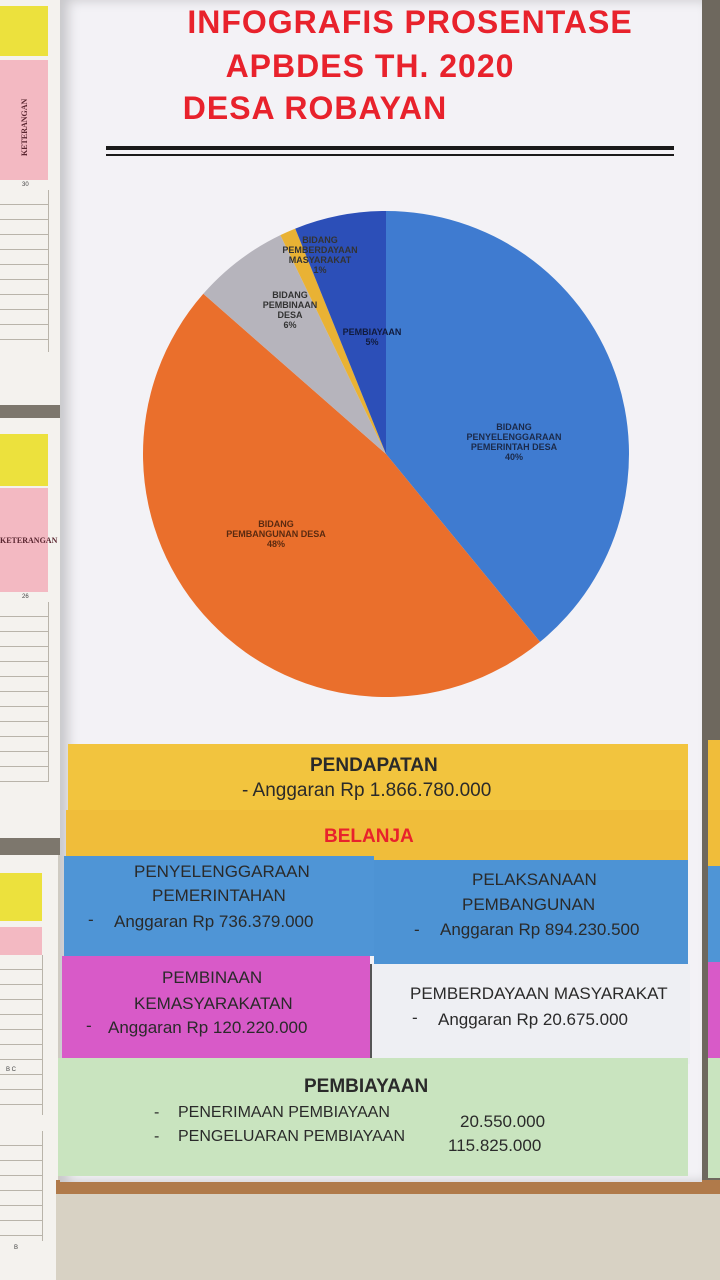 The width and height of the screenshot is (720, 1280). Describe the element at coordinates (320, 240) in the screenshot. I see `pie-label-s4-line-0: BIDANG` at that location.